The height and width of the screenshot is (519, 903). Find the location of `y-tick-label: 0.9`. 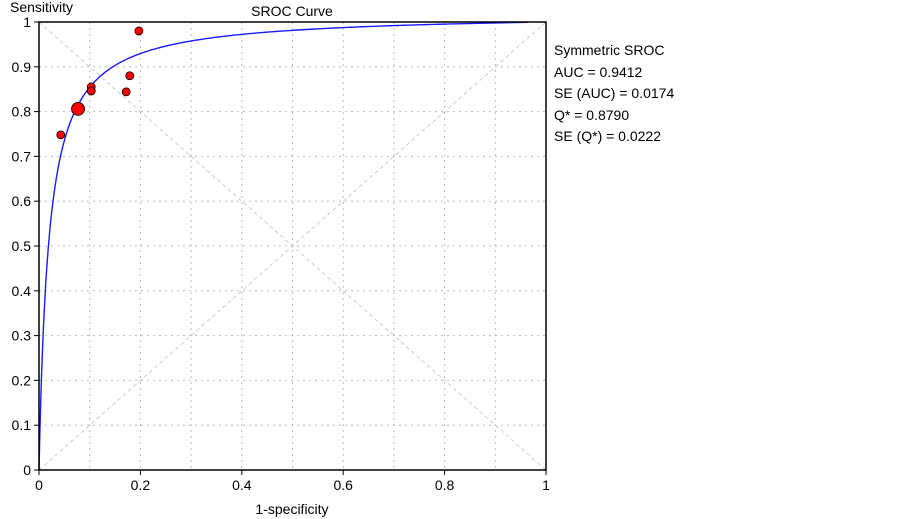

y-tick-label: 0.9 is located at coordinates (22, 67).